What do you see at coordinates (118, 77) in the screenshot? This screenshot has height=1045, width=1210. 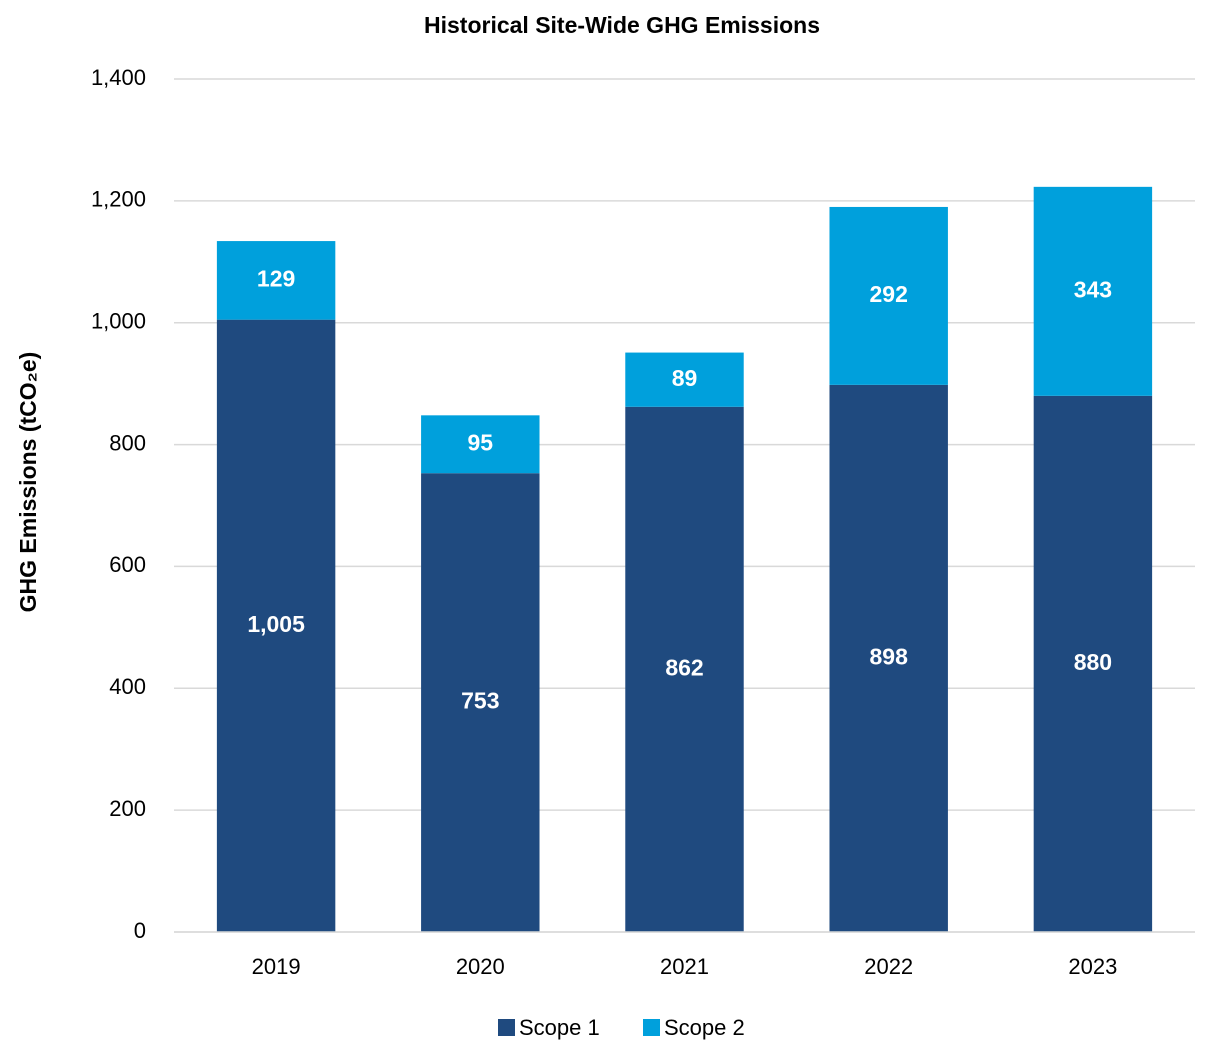 I see `y-tick-label: 1,400` at bounding box center [118, 77].